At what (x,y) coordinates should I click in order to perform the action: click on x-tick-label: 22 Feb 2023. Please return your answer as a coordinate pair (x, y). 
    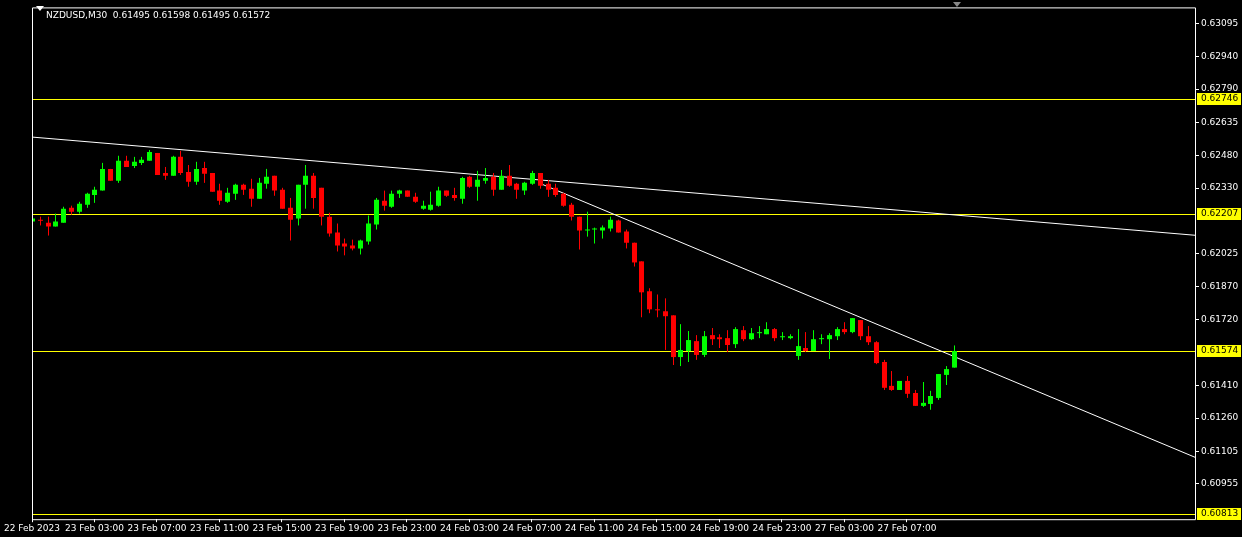
    Looking at the image, I should click on (32, 527).